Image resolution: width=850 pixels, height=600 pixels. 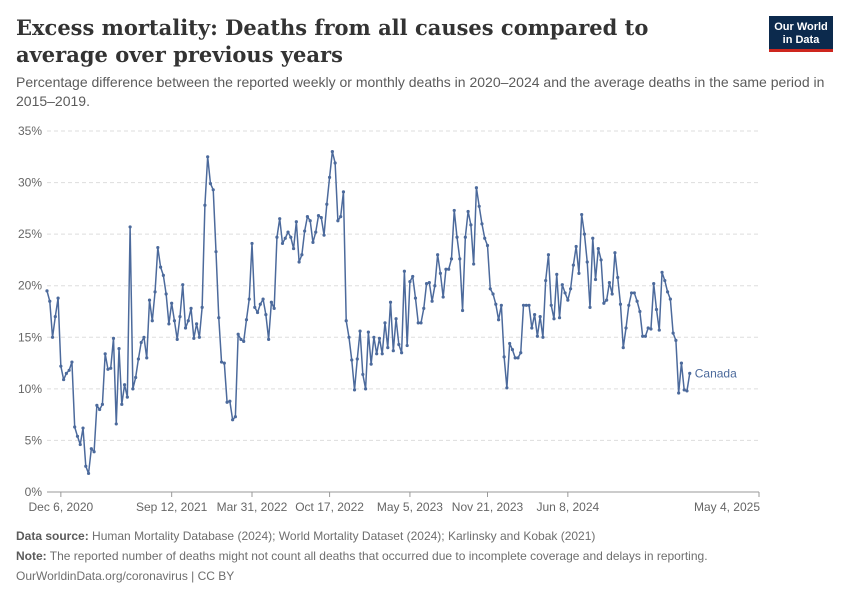 I want to click on x-tick-label-3: Oct 17, 2022, so click(x=329, y=507).